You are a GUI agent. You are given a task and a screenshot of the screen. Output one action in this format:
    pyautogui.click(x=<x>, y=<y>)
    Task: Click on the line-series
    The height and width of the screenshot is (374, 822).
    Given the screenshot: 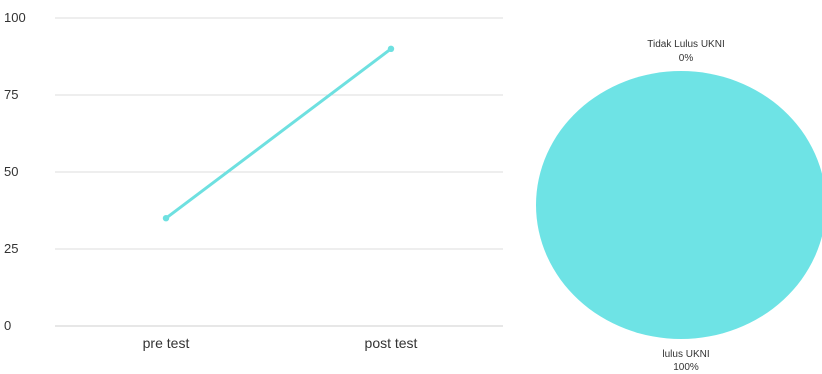 What is the action you would take?
    pyautogui.click(x=278, y=133)
    